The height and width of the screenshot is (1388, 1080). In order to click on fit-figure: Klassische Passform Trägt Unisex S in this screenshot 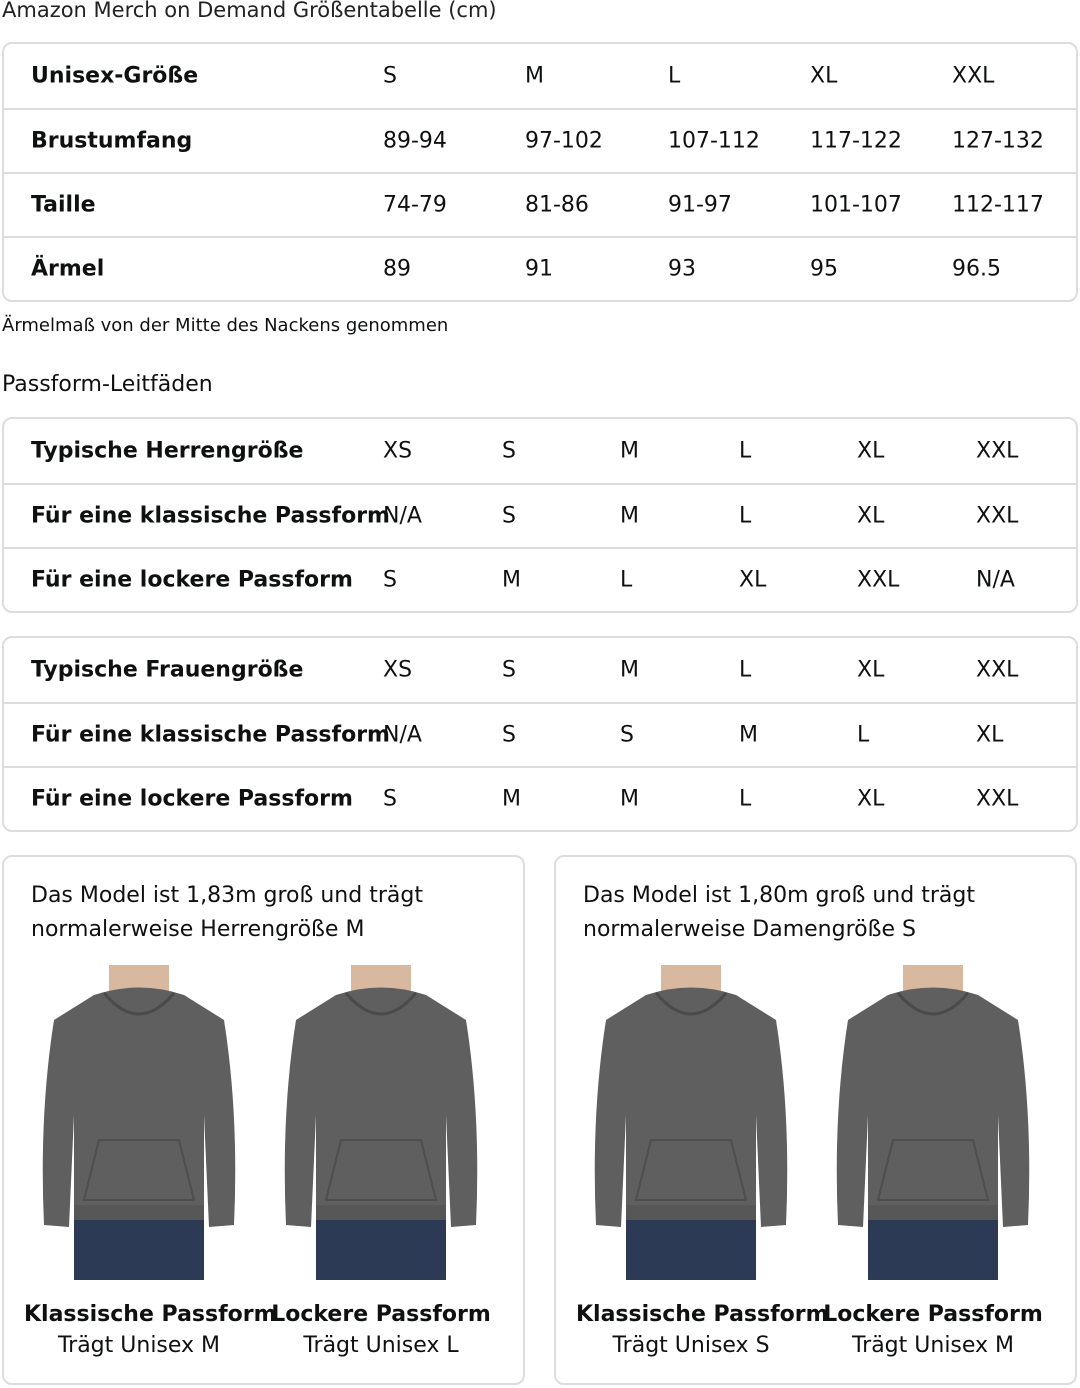, I will do `click(702, 1161)`.